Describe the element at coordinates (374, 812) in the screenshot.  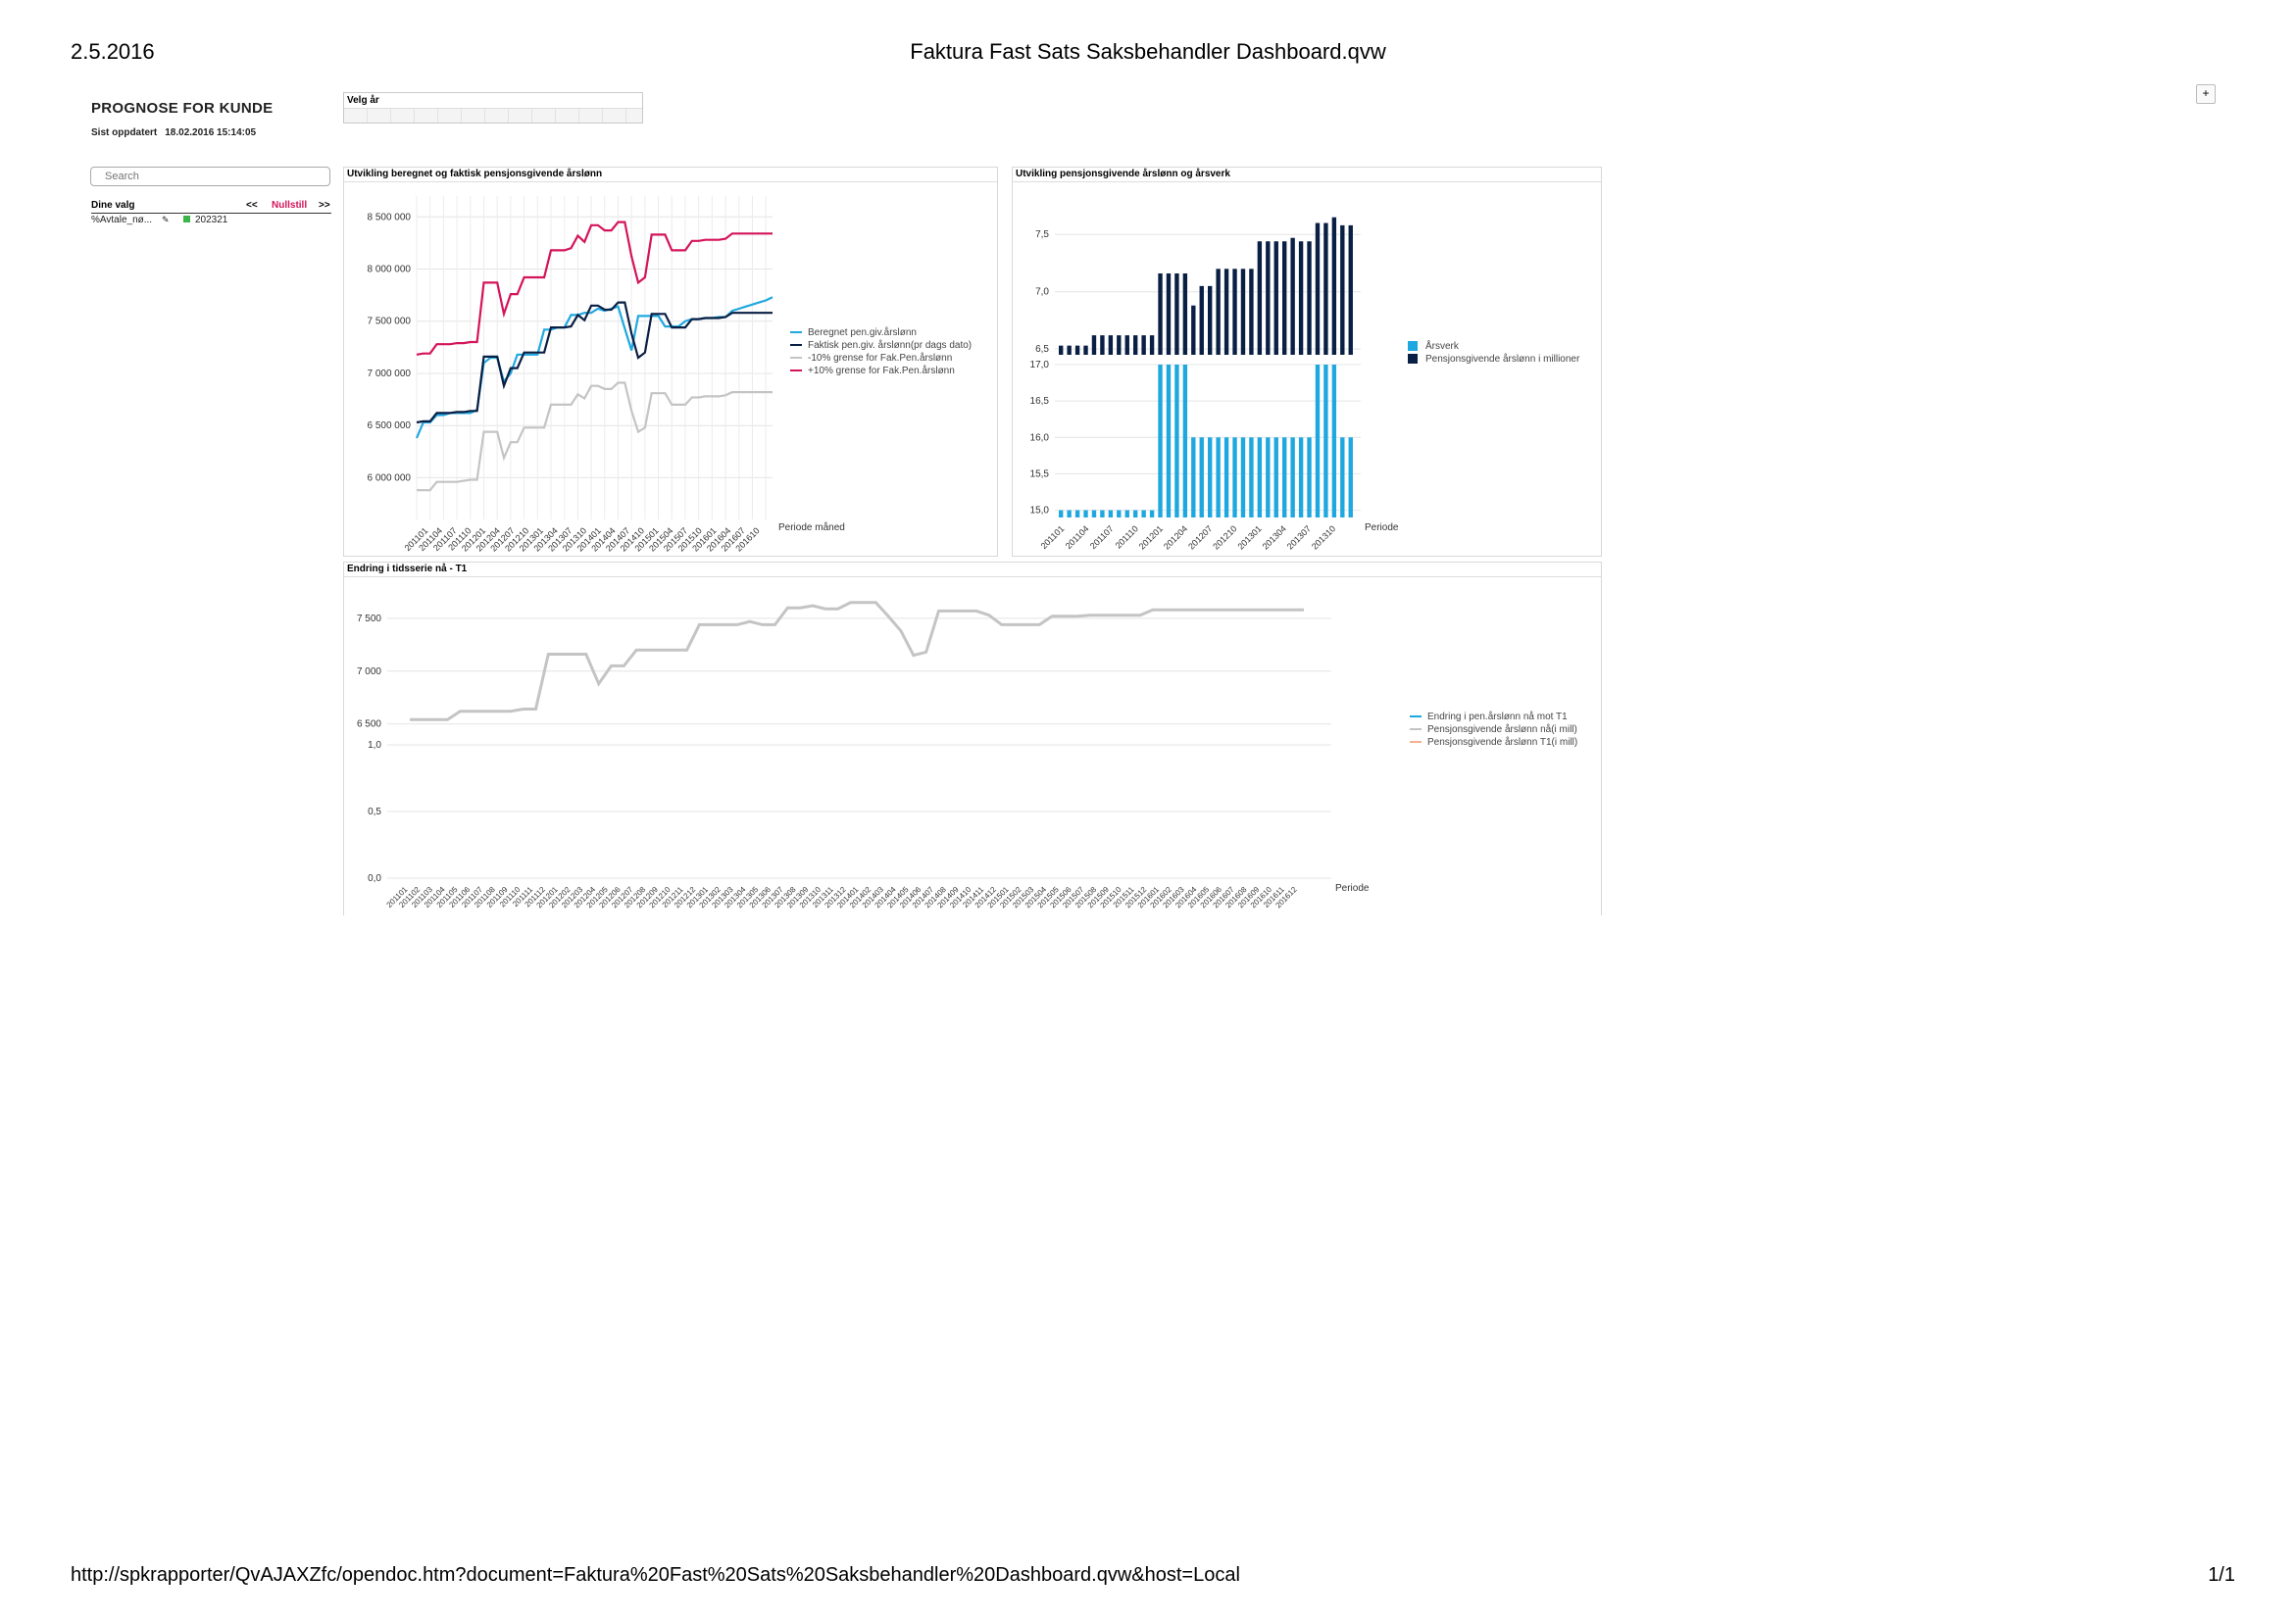
I see `chart3-lower-y-tick-label: 0,5` at that location.